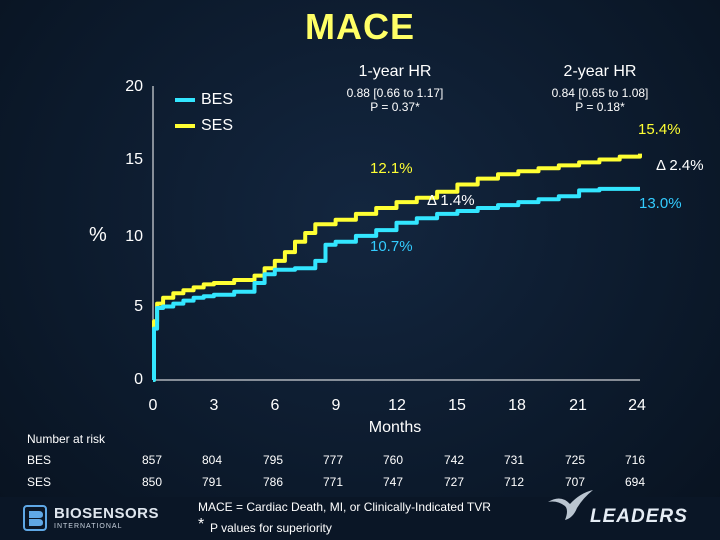  What do you see at coordinates (152, 482) in the screenshot?
I see `risk-cell: 850` at bounding box center [152, 482].